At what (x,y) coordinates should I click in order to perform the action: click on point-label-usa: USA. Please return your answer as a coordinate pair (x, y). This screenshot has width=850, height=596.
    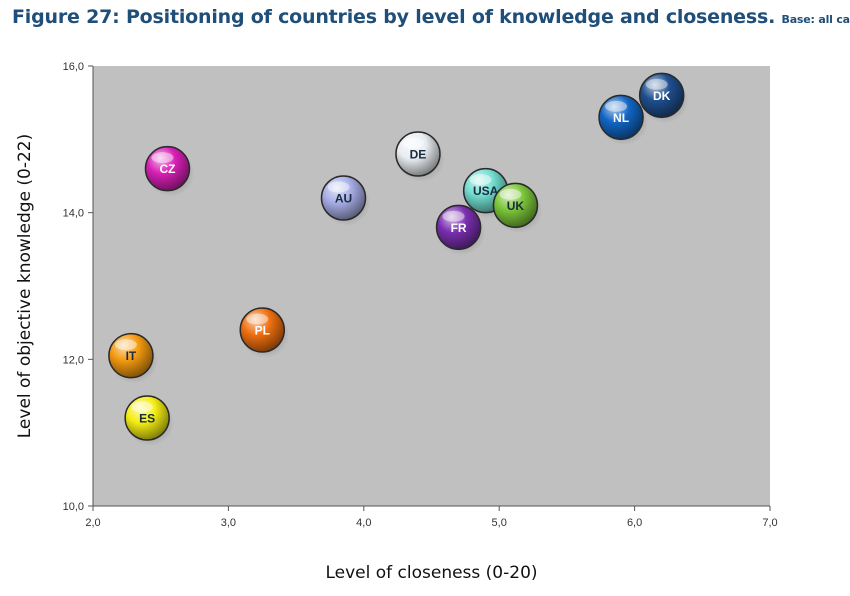
    Looking at the image, I should click on (486, 191).